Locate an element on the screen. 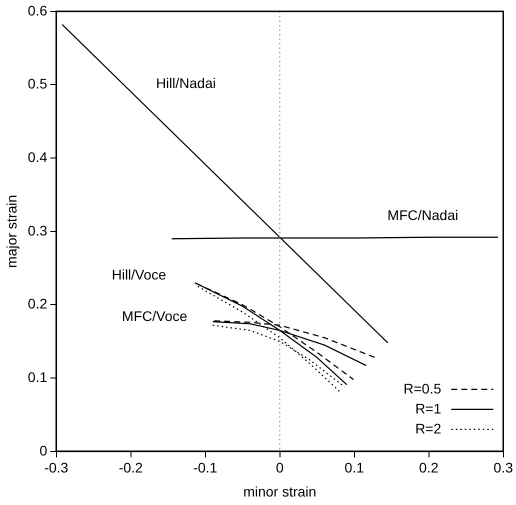 This screenshot has width=516, height=505. y-tick-label: 0.4 is located at coordinates (38, 156).